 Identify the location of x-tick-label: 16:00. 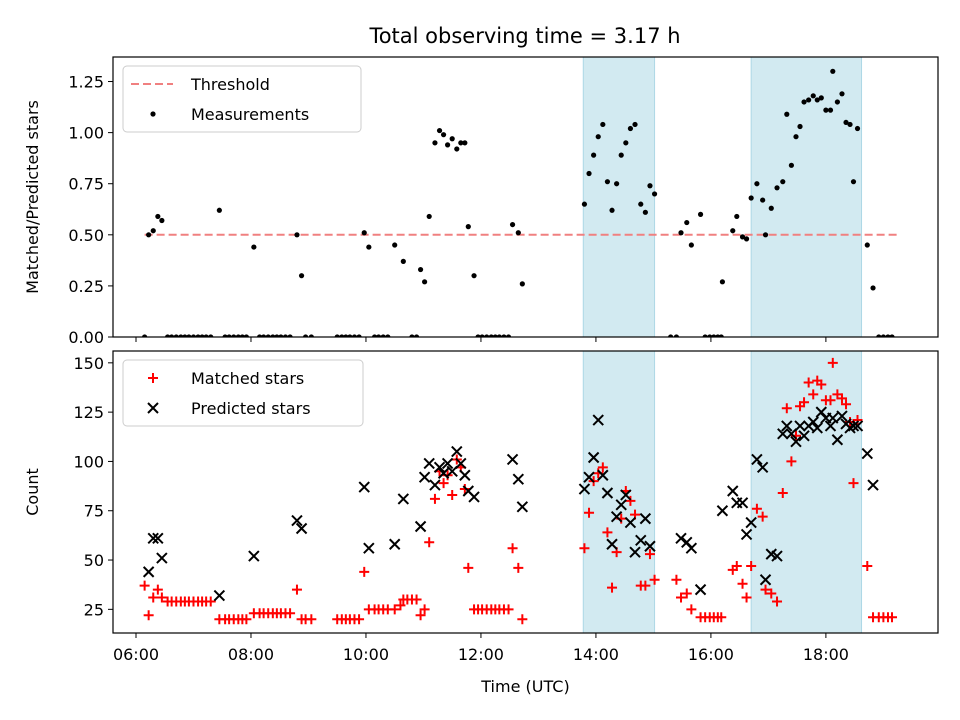
(711, 654).